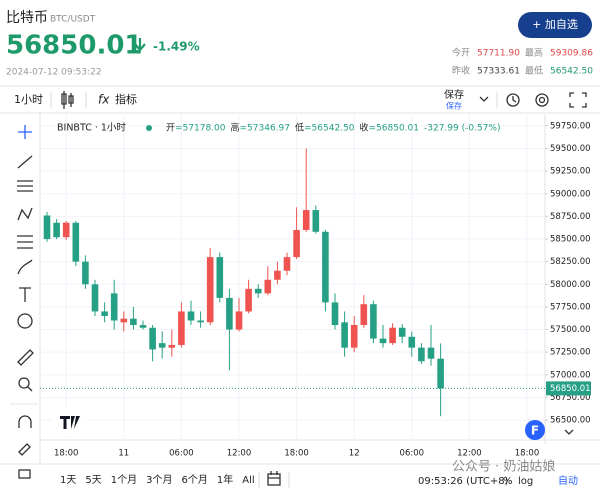  I want to click on range-button: 6个月, so click(195, 480).